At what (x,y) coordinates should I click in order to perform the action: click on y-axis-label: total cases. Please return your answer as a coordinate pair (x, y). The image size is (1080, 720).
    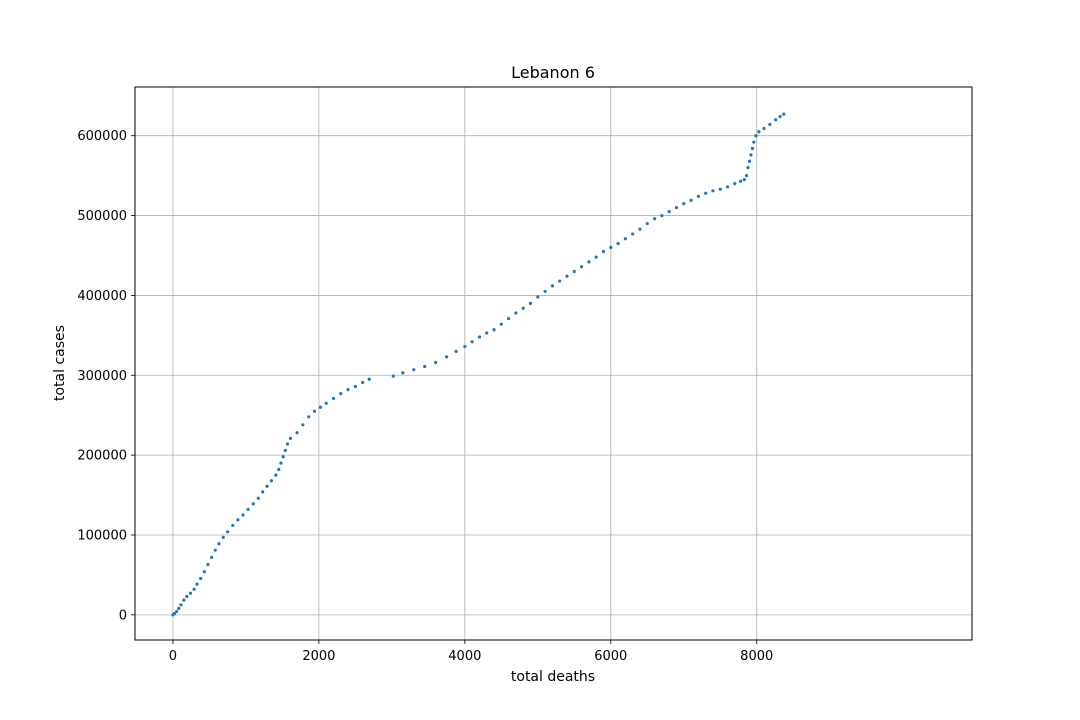
    Looking at the image, I should click on (60, 363).